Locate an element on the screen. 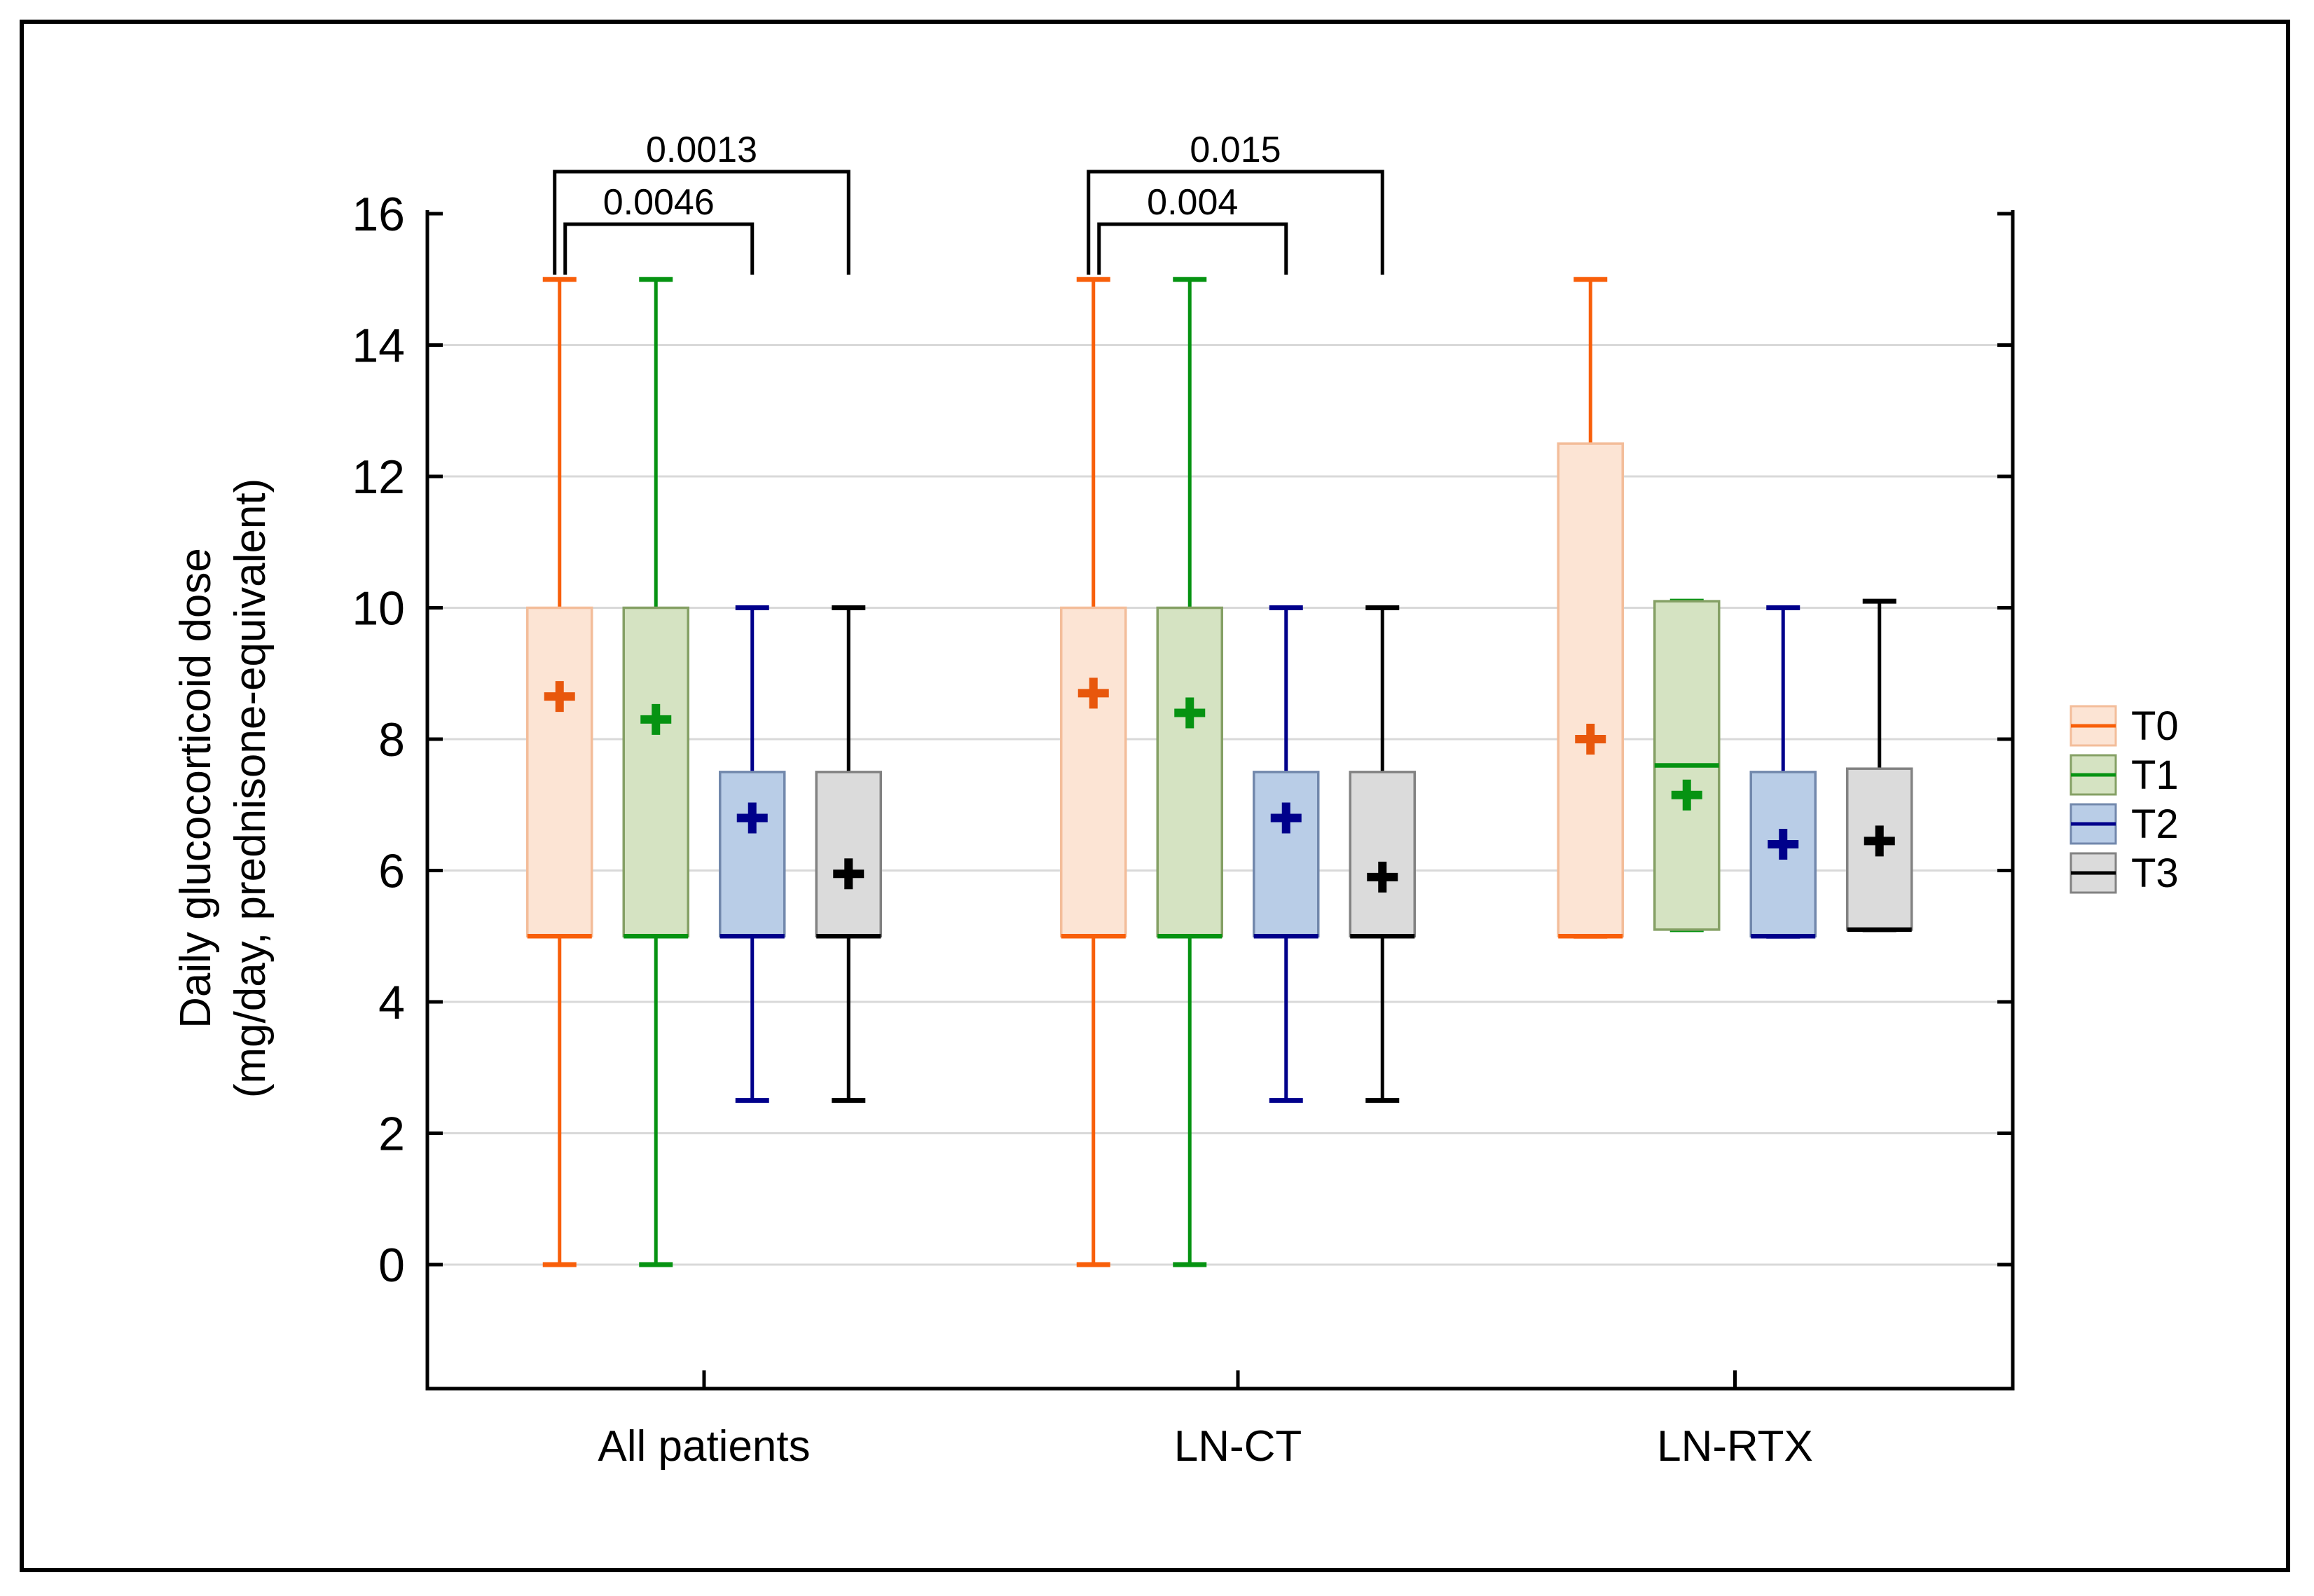  legend-label: T1 is located at coordinates (2155, 775).